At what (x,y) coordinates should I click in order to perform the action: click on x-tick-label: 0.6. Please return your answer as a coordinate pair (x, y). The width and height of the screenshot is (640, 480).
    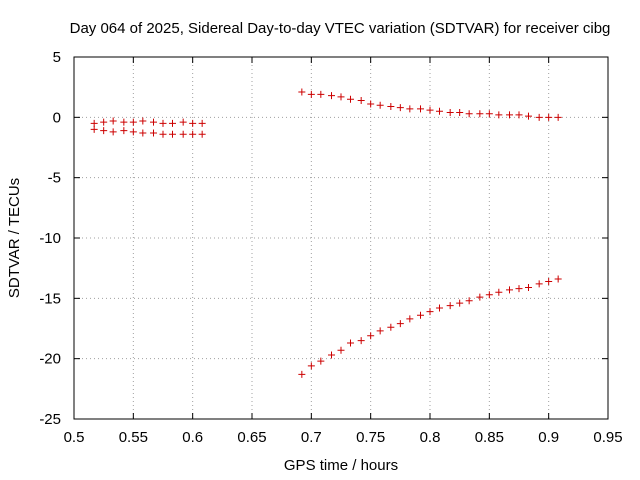
    Looking at the image, I should click on (192, 437).